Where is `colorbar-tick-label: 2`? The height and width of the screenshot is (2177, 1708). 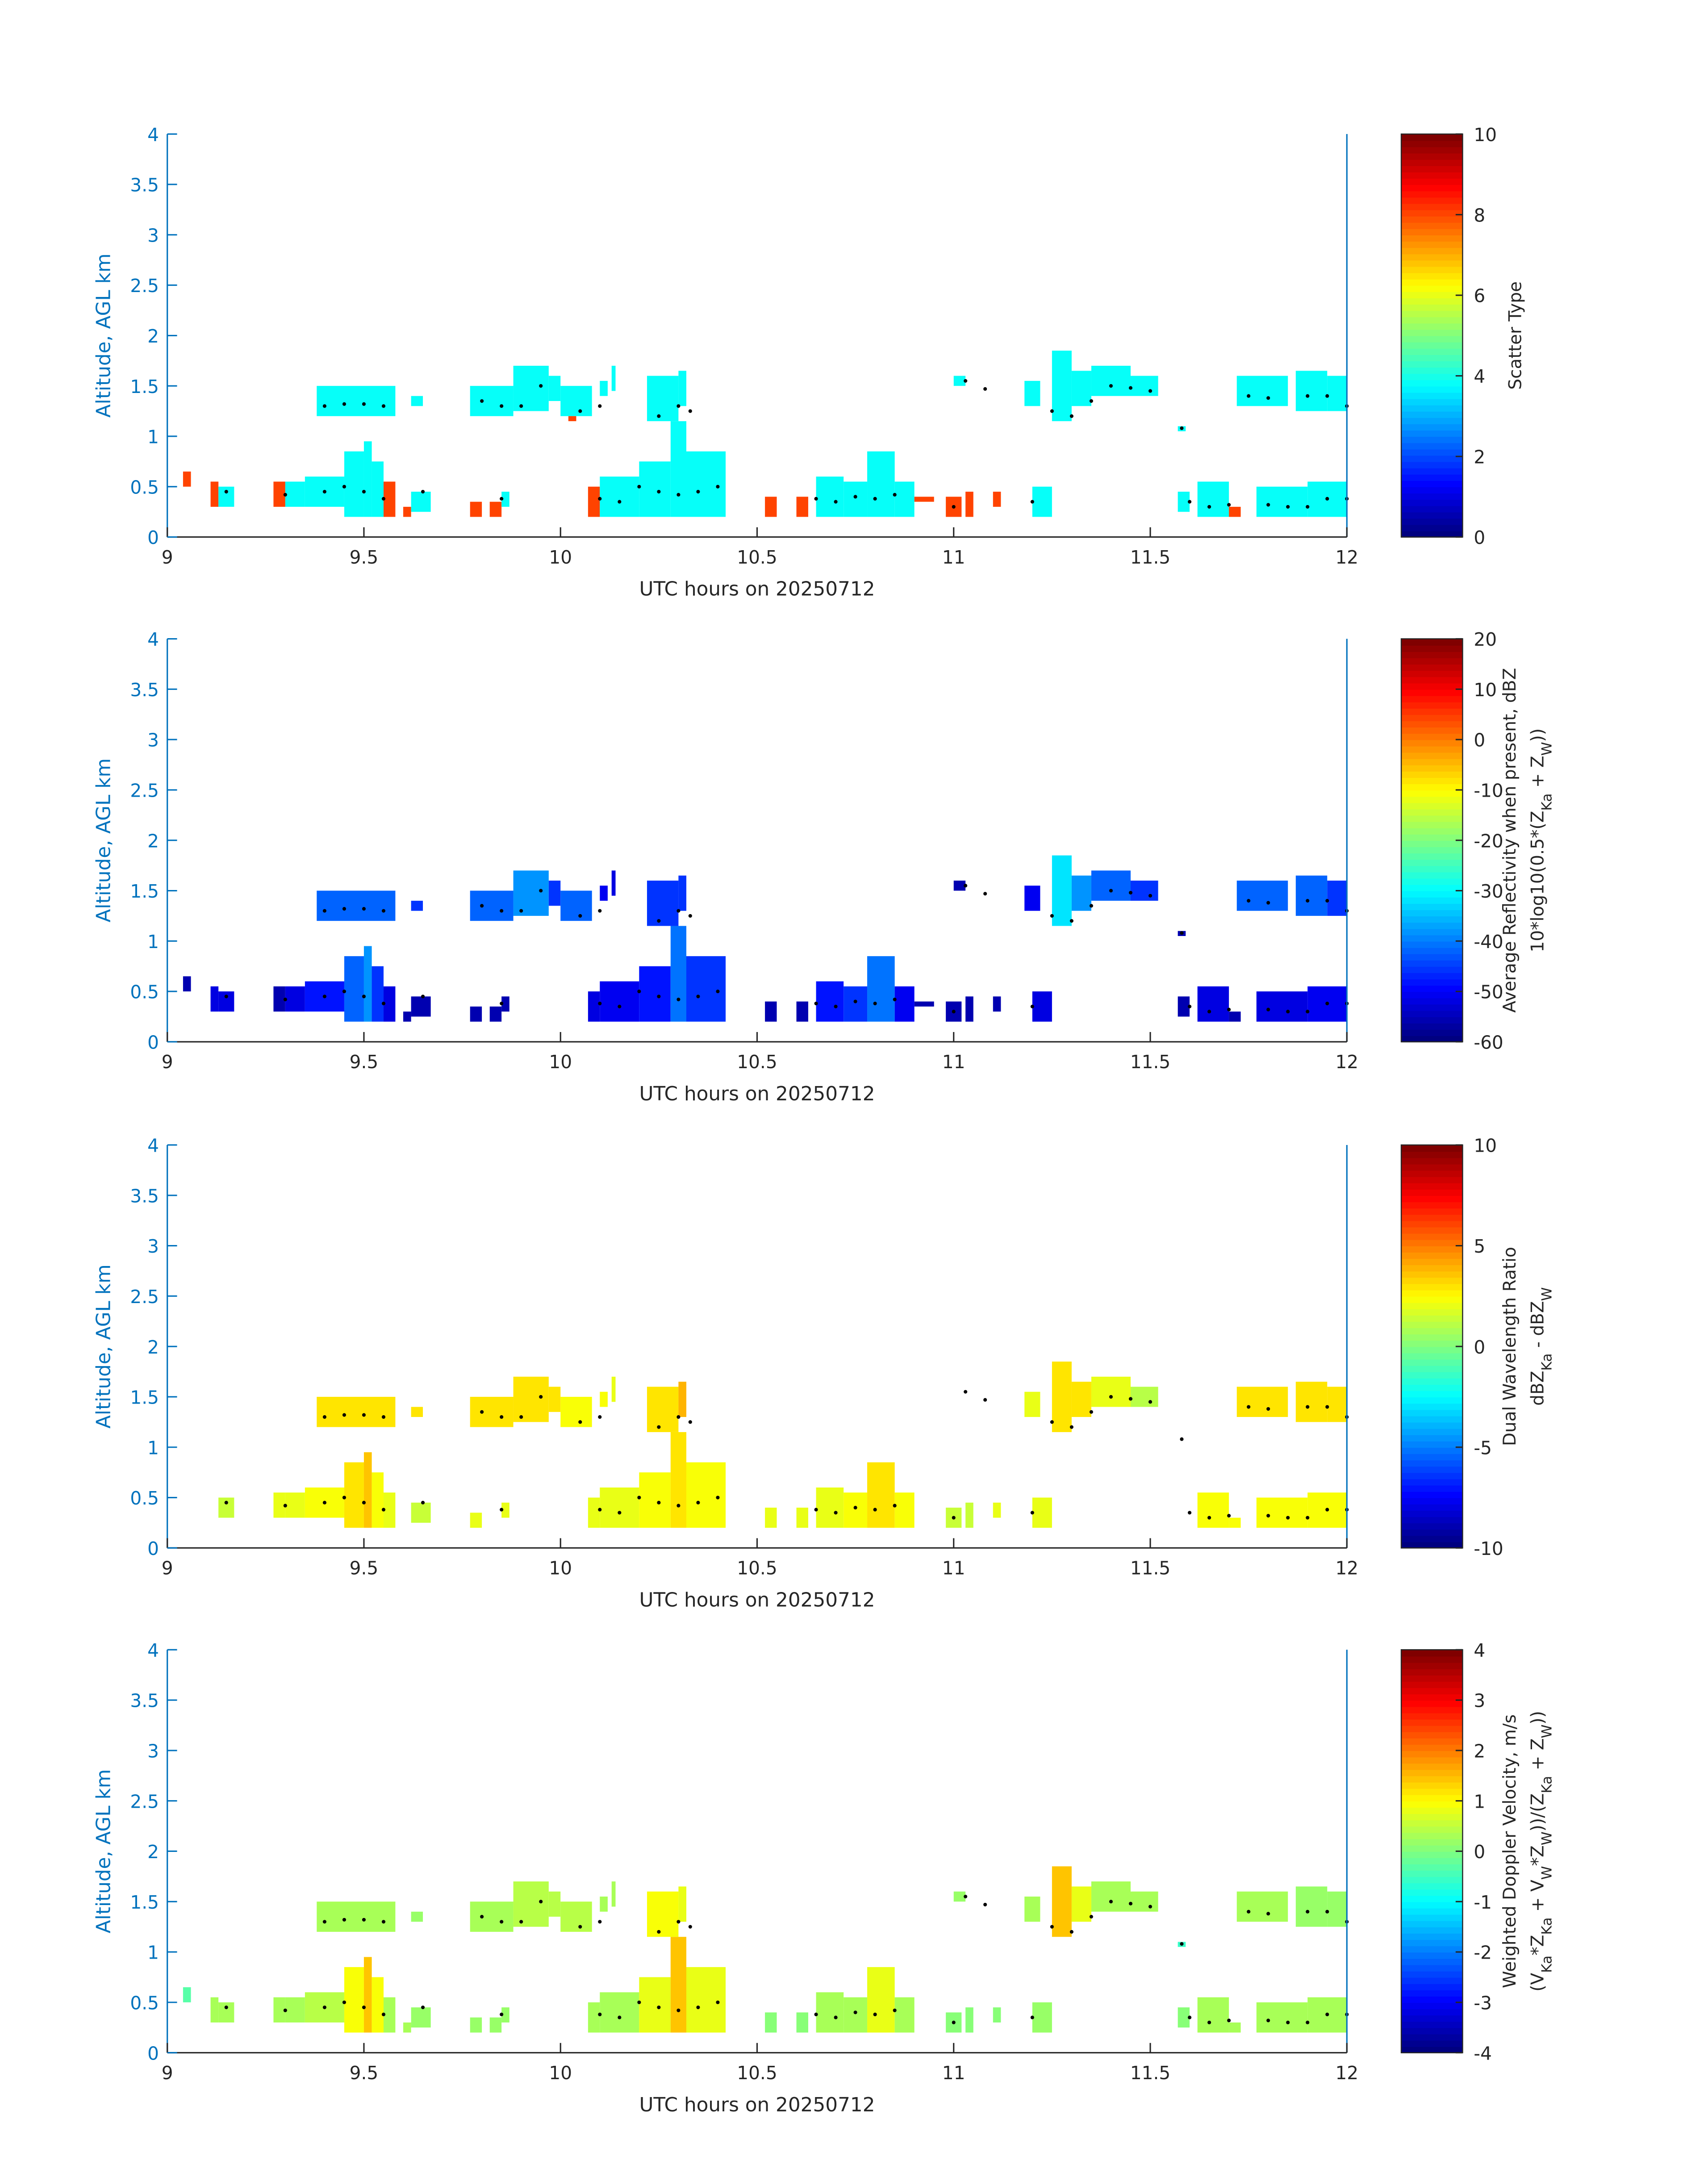 colorbar-tick-label: 2 is located at coordinates (1479, 457).